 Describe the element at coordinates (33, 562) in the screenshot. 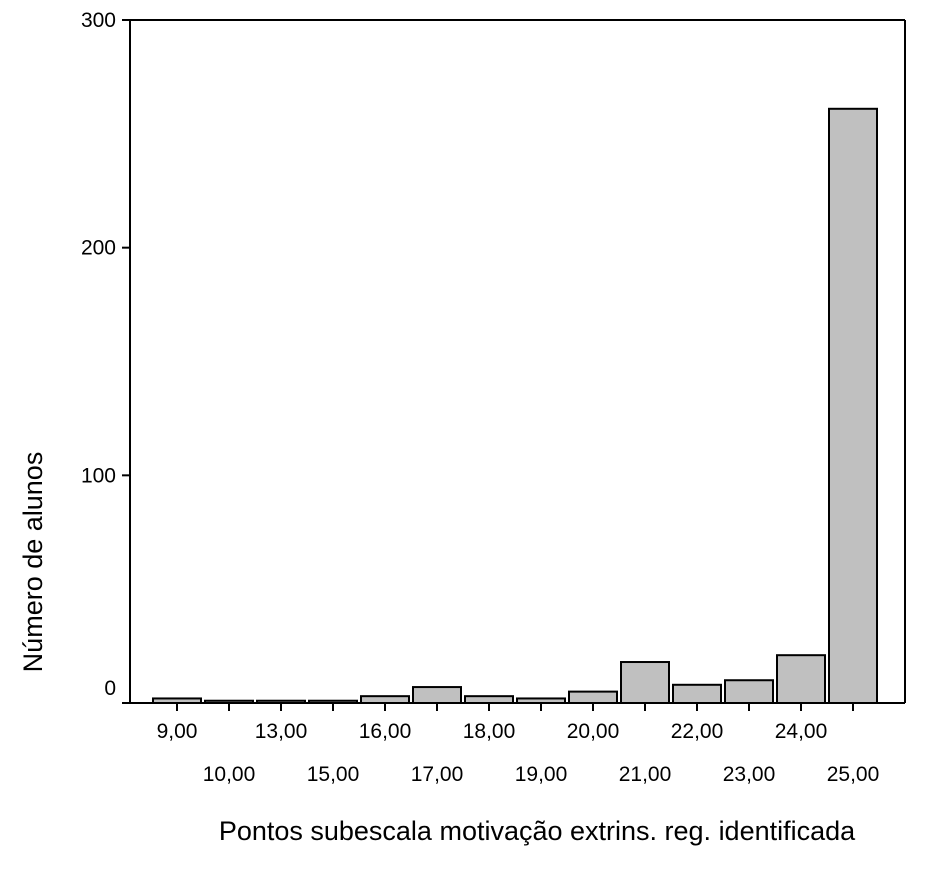

I see `y-axis-title: Número de alunos` at that location.